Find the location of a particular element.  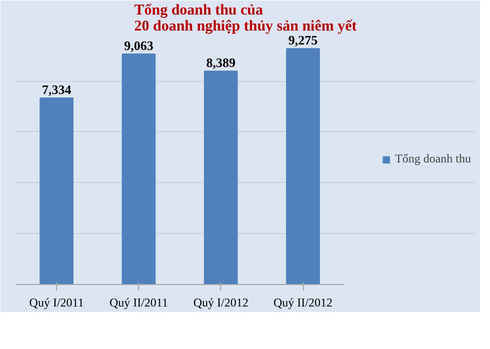

data-label: 8,389 is located at coordinates (221, 62).